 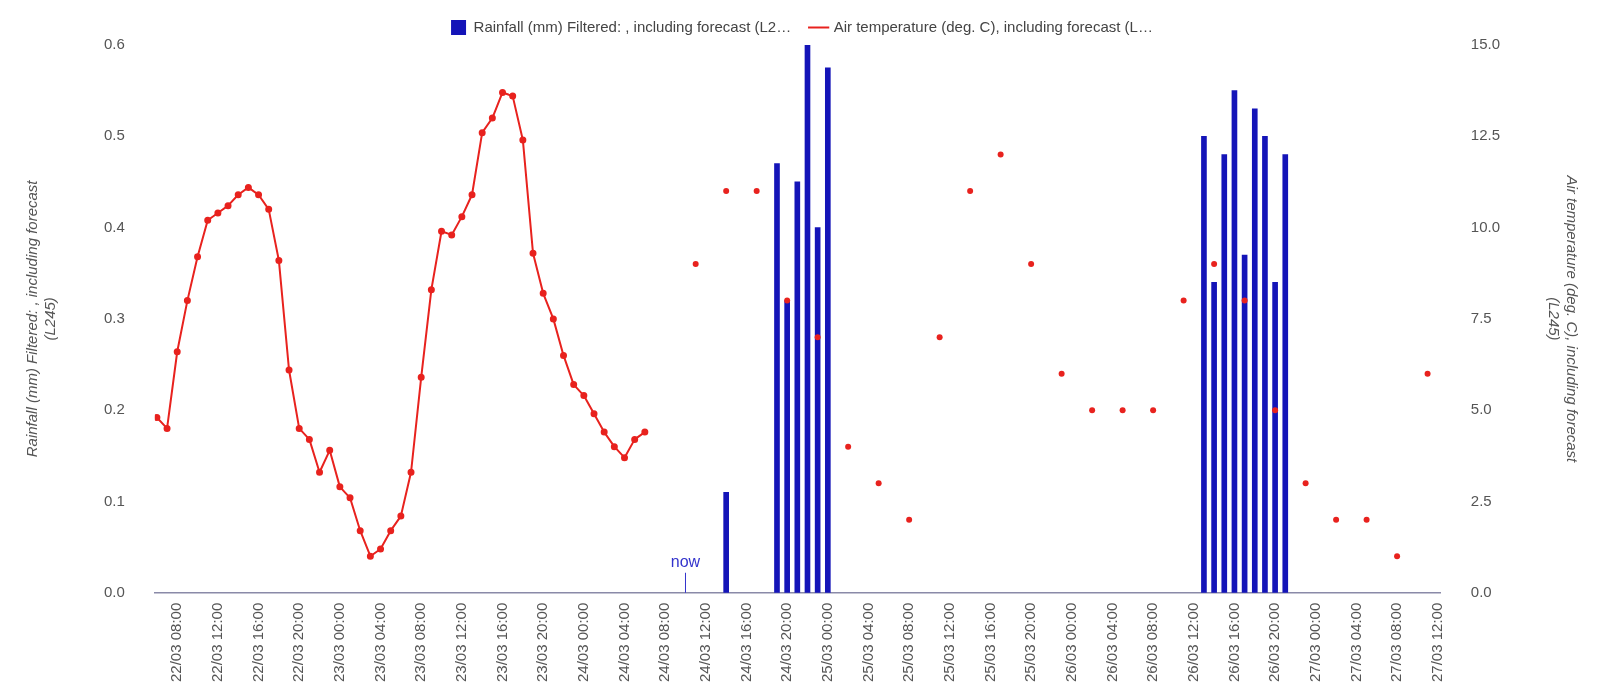 What do you see at coordinates (114, 591) in the screenshot?
I see `y-tick-label: 0.0` at bounding box center [114, 591].